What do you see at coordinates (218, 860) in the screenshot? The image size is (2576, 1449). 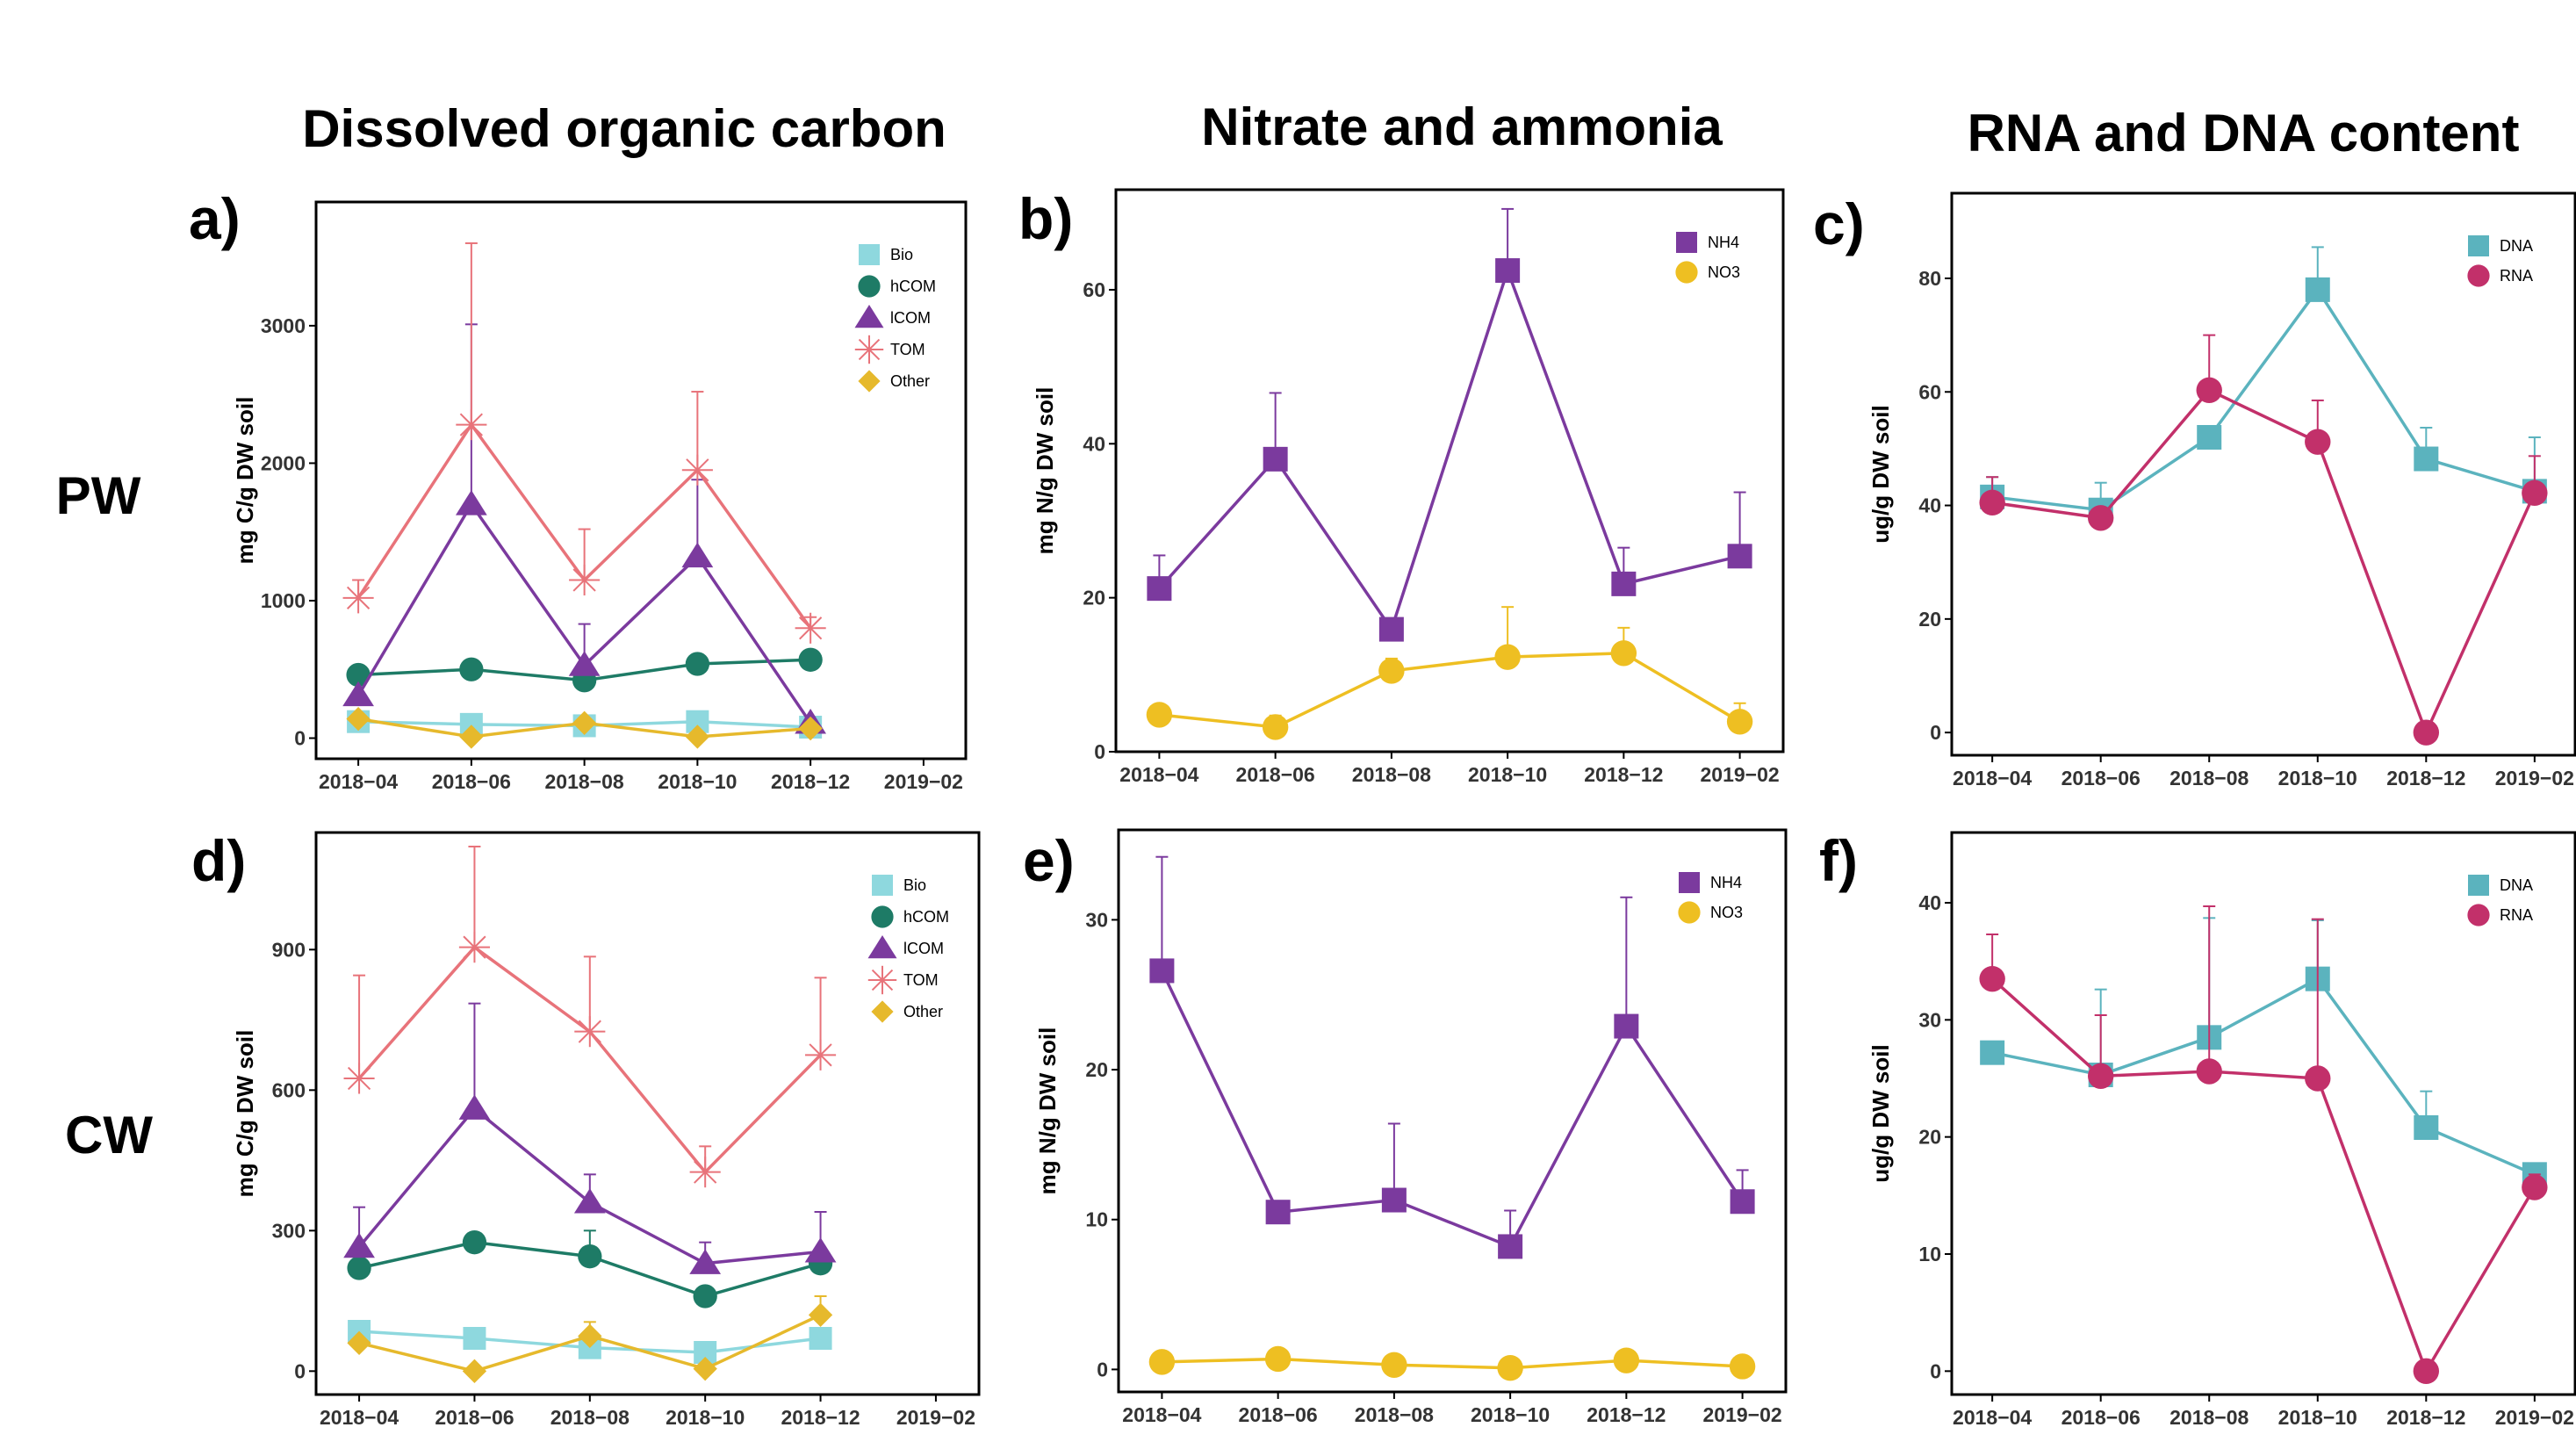 I see `panel-label: d)` at bounding box center [218, 860].